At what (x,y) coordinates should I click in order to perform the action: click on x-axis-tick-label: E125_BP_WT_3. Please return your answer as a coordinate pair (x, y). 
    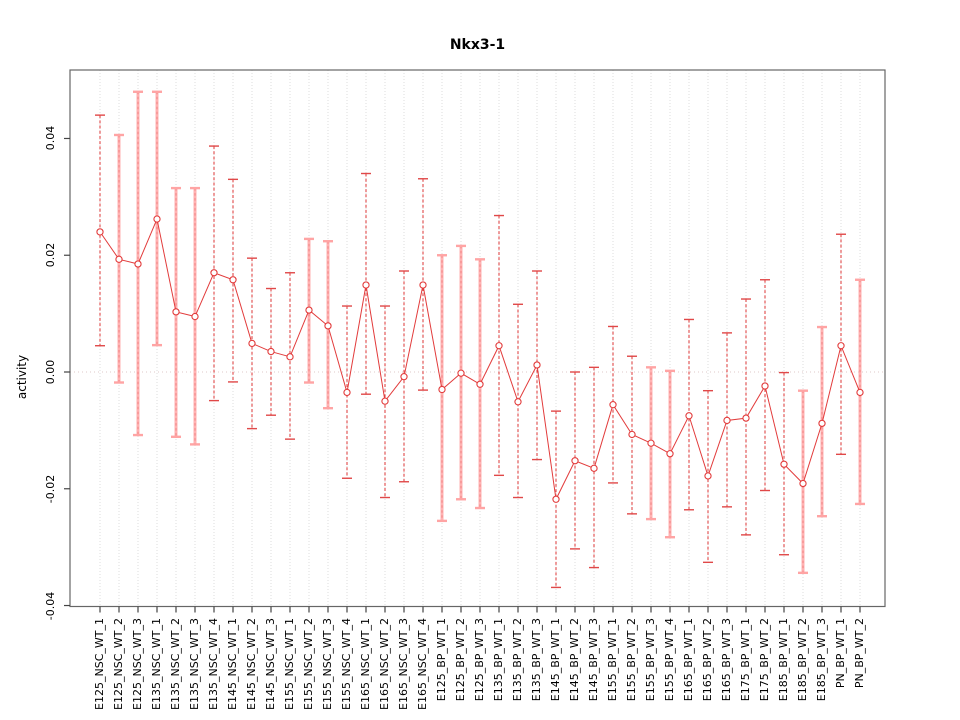
    Looking at the image, I should click on (479, 660).